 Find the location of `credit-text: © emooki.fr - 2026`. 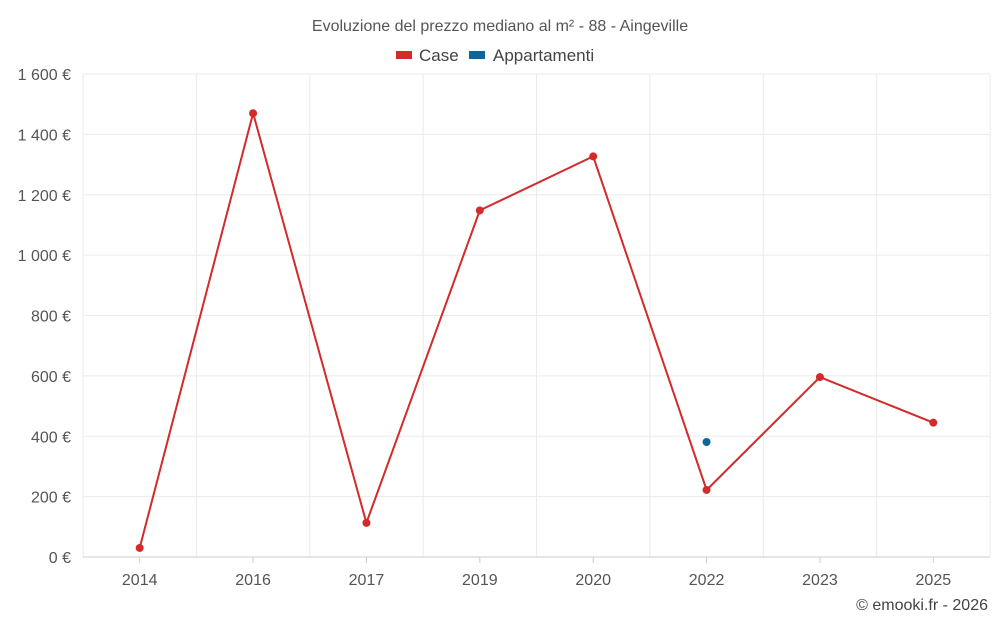

credit-text: © emooki.fr - 2026 is located at coordinates (922, 605).